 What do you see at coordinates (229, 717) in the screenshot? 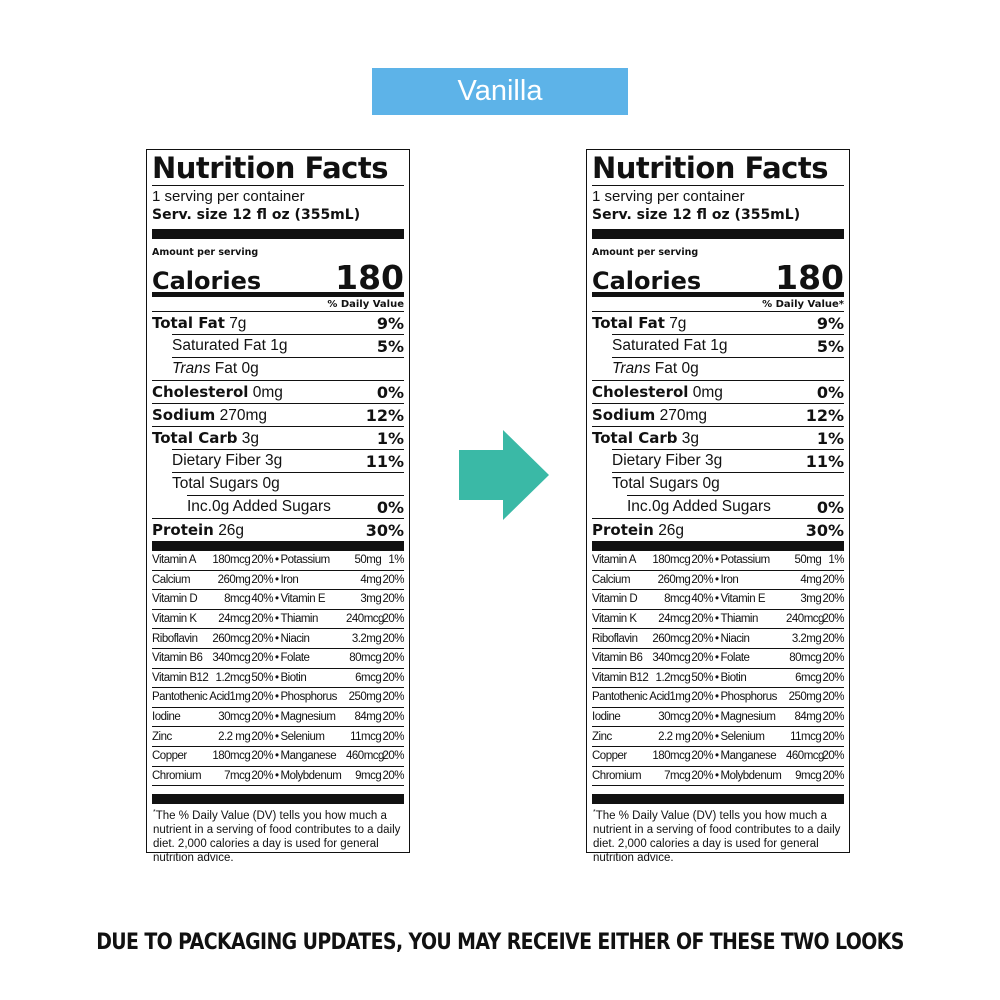
I see `vitamin-amount: 30mcg` at bounding box center [229, 717].